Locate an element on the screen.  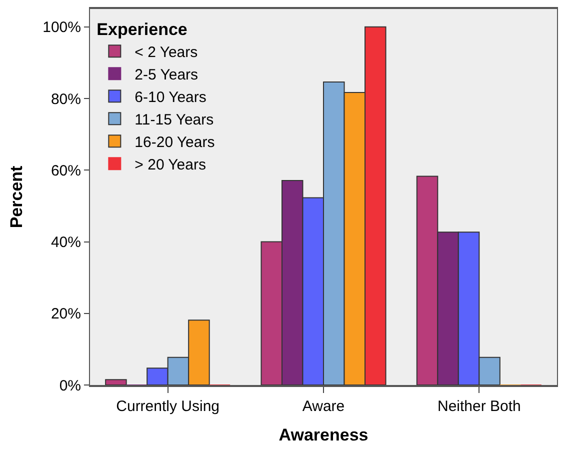
legend-label: 11-15 Years is located at coordinates (174, 119).